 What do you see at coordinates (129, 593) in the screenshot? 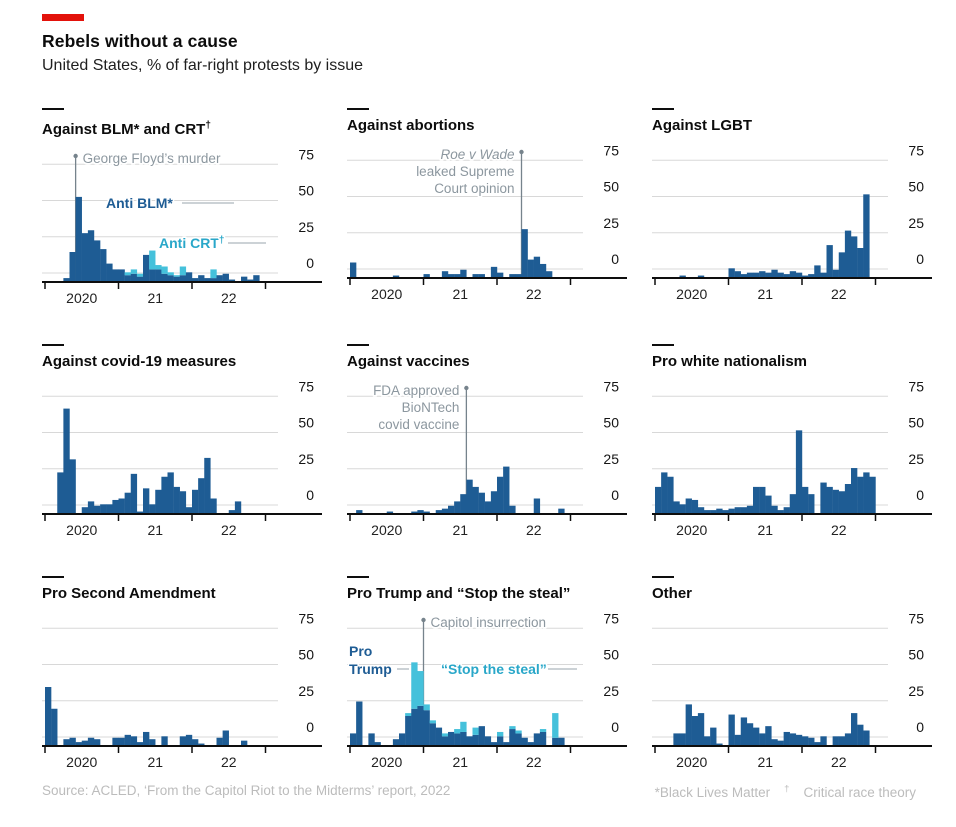
I see `panel-title: Pro Second Amendment` at bounding box center [129, 593].